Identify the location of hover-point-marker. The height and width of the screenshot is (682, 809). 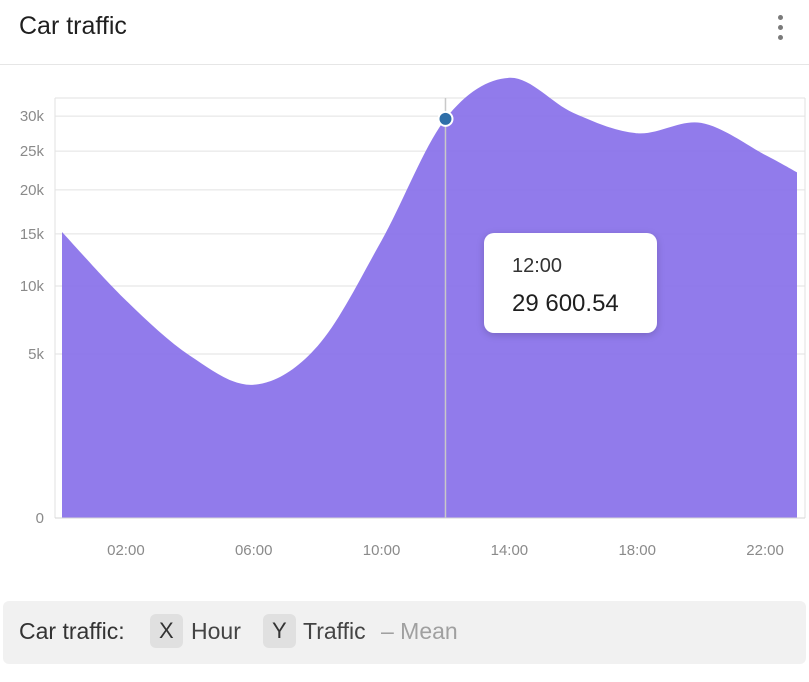
(445, 118).